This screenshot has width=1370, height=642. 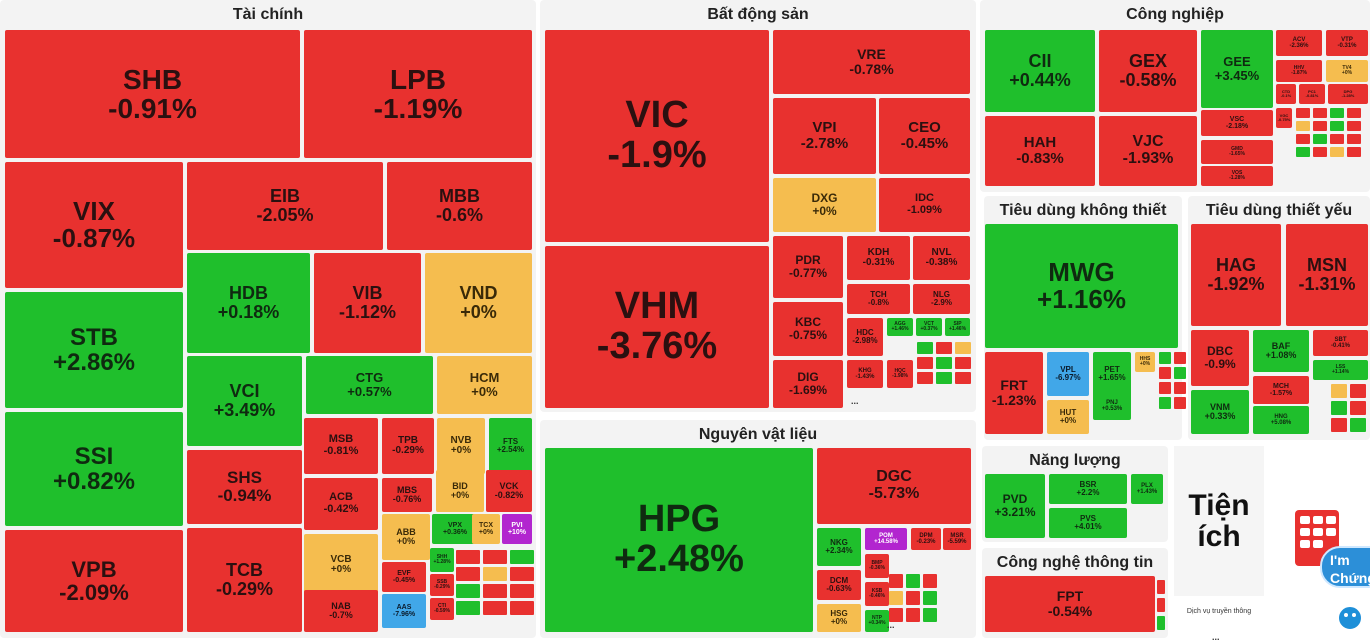 I want to click on treemap-cell-acb: ACB -0.42%, so click(x=341, y=504).